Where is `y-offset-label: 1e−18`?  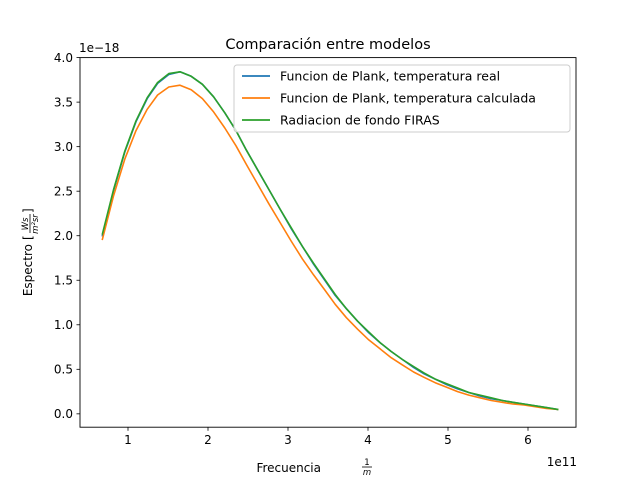 y-offset-label: 1e−18 is located at coordinates (99, 48).